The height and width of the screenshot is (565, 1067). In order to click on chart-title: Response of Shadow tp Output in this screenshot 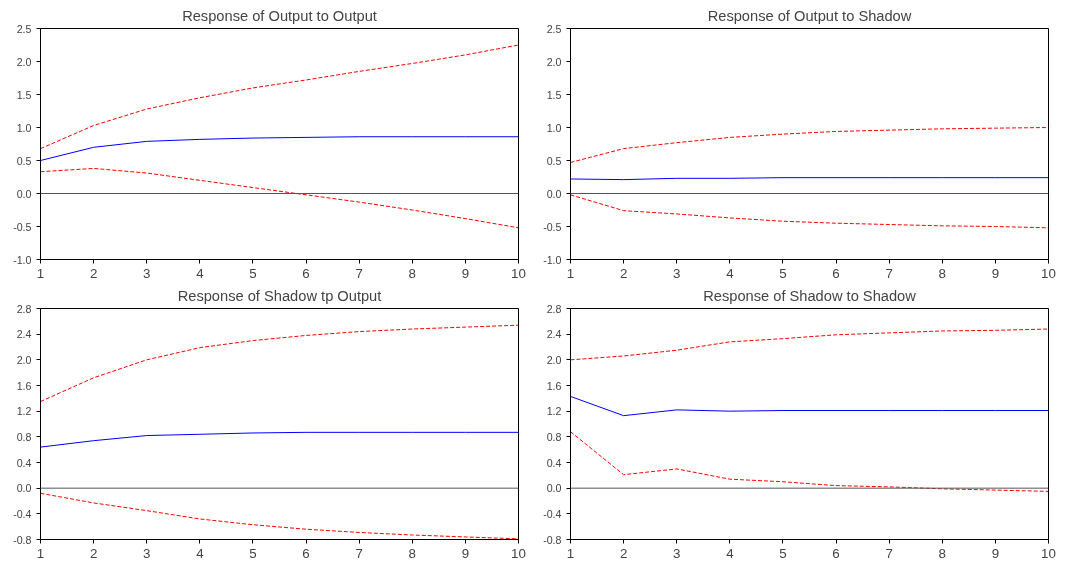, I will do `click(279, 295)`.